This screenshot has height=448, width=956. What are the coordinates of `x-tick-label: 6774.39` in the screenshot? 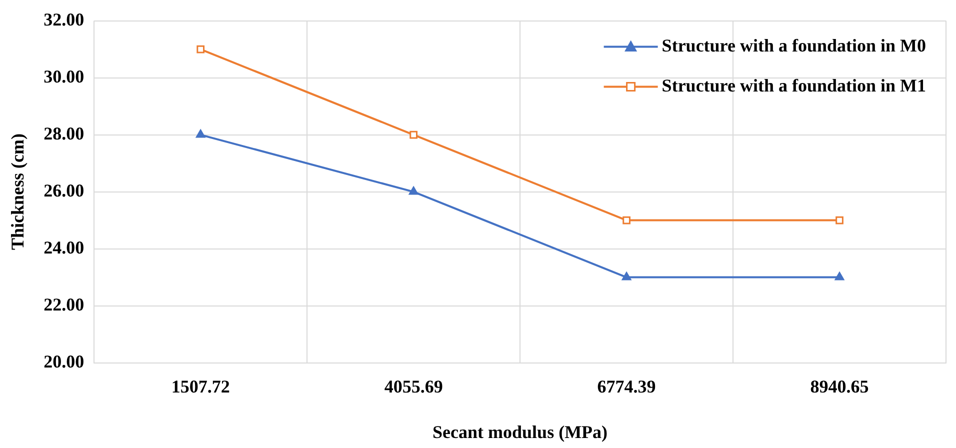 It's located at (626, 386).